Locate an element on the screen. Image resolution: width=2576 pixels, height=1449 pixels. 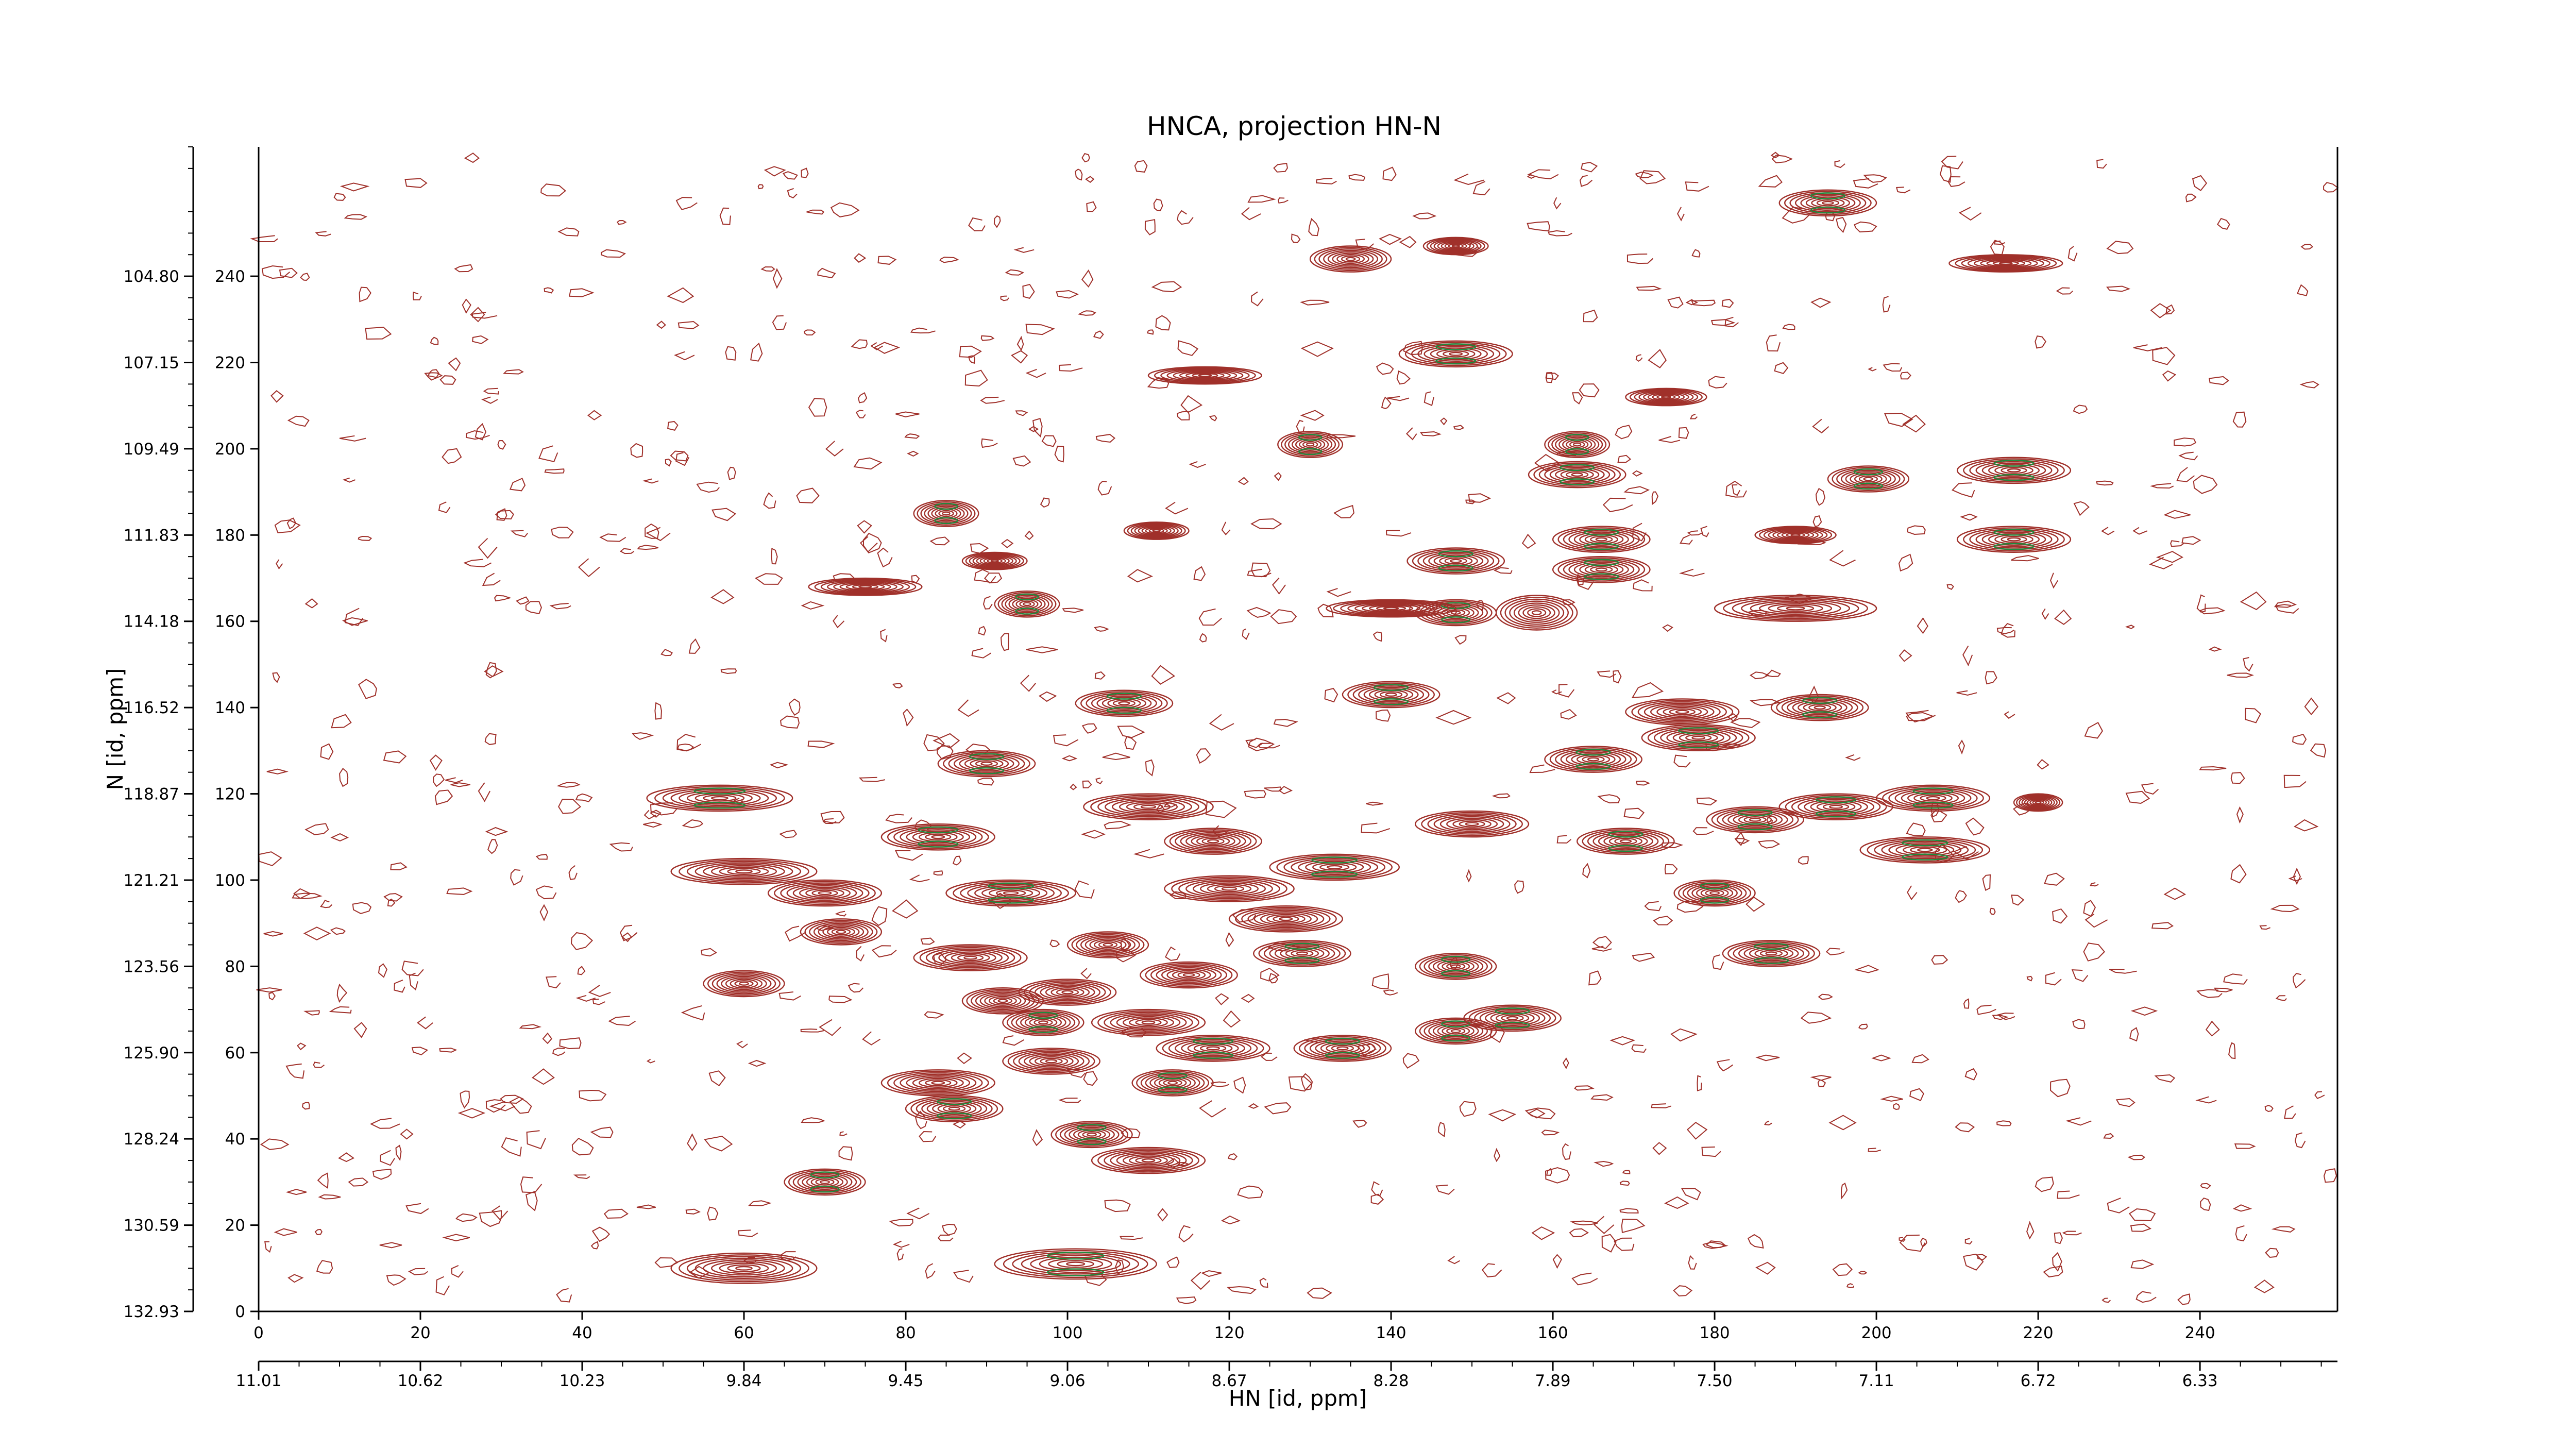
x-ppm-tick-label: 8.67 is located at coordinates (1229, 1381).